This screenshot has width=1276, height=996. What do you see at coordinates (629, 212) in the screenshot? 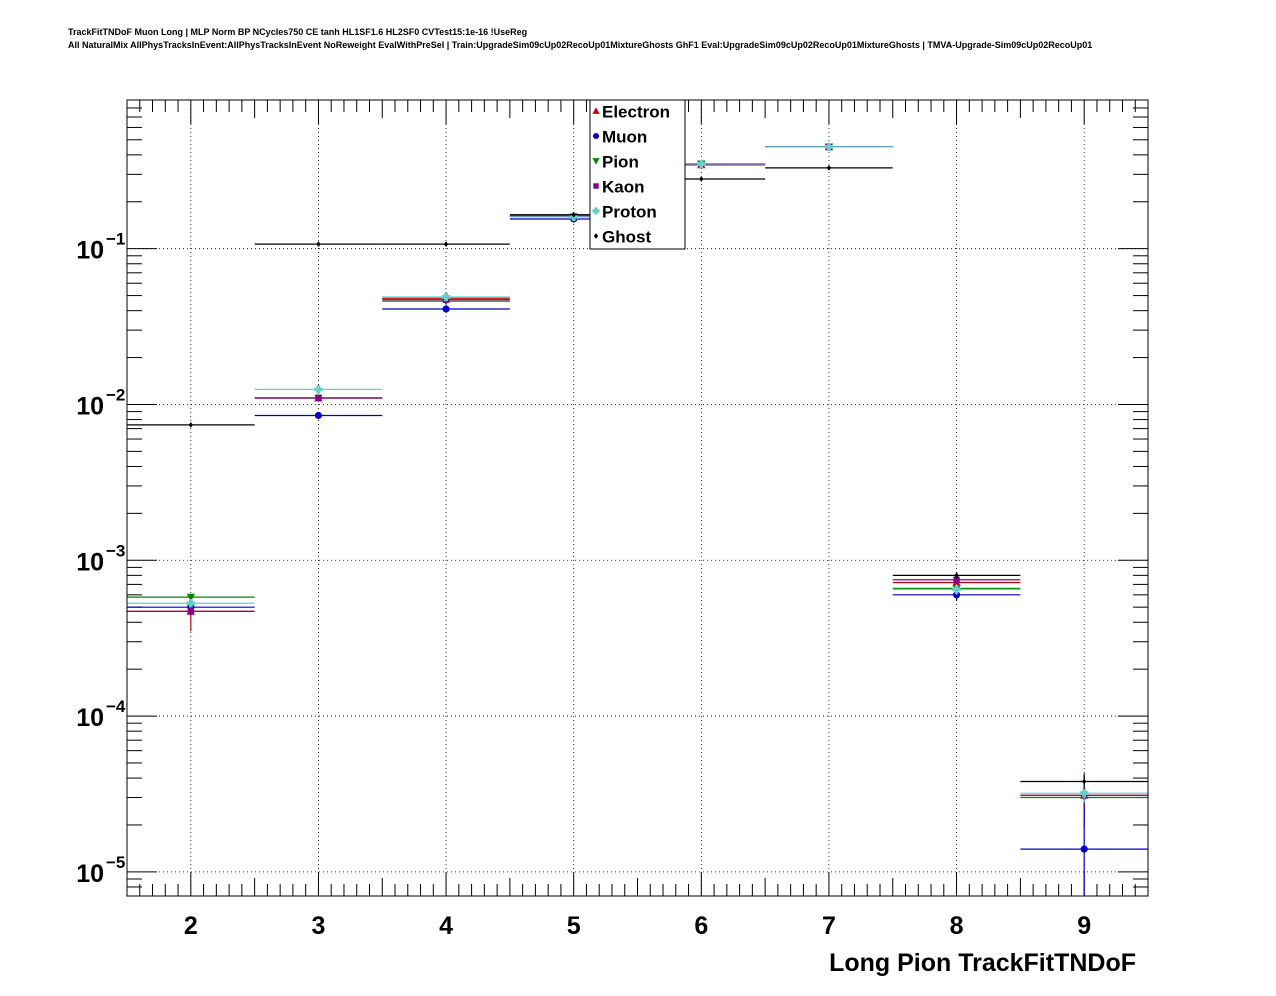
I see `legend-label-proton: Proton` at bounding box center [629, 212].